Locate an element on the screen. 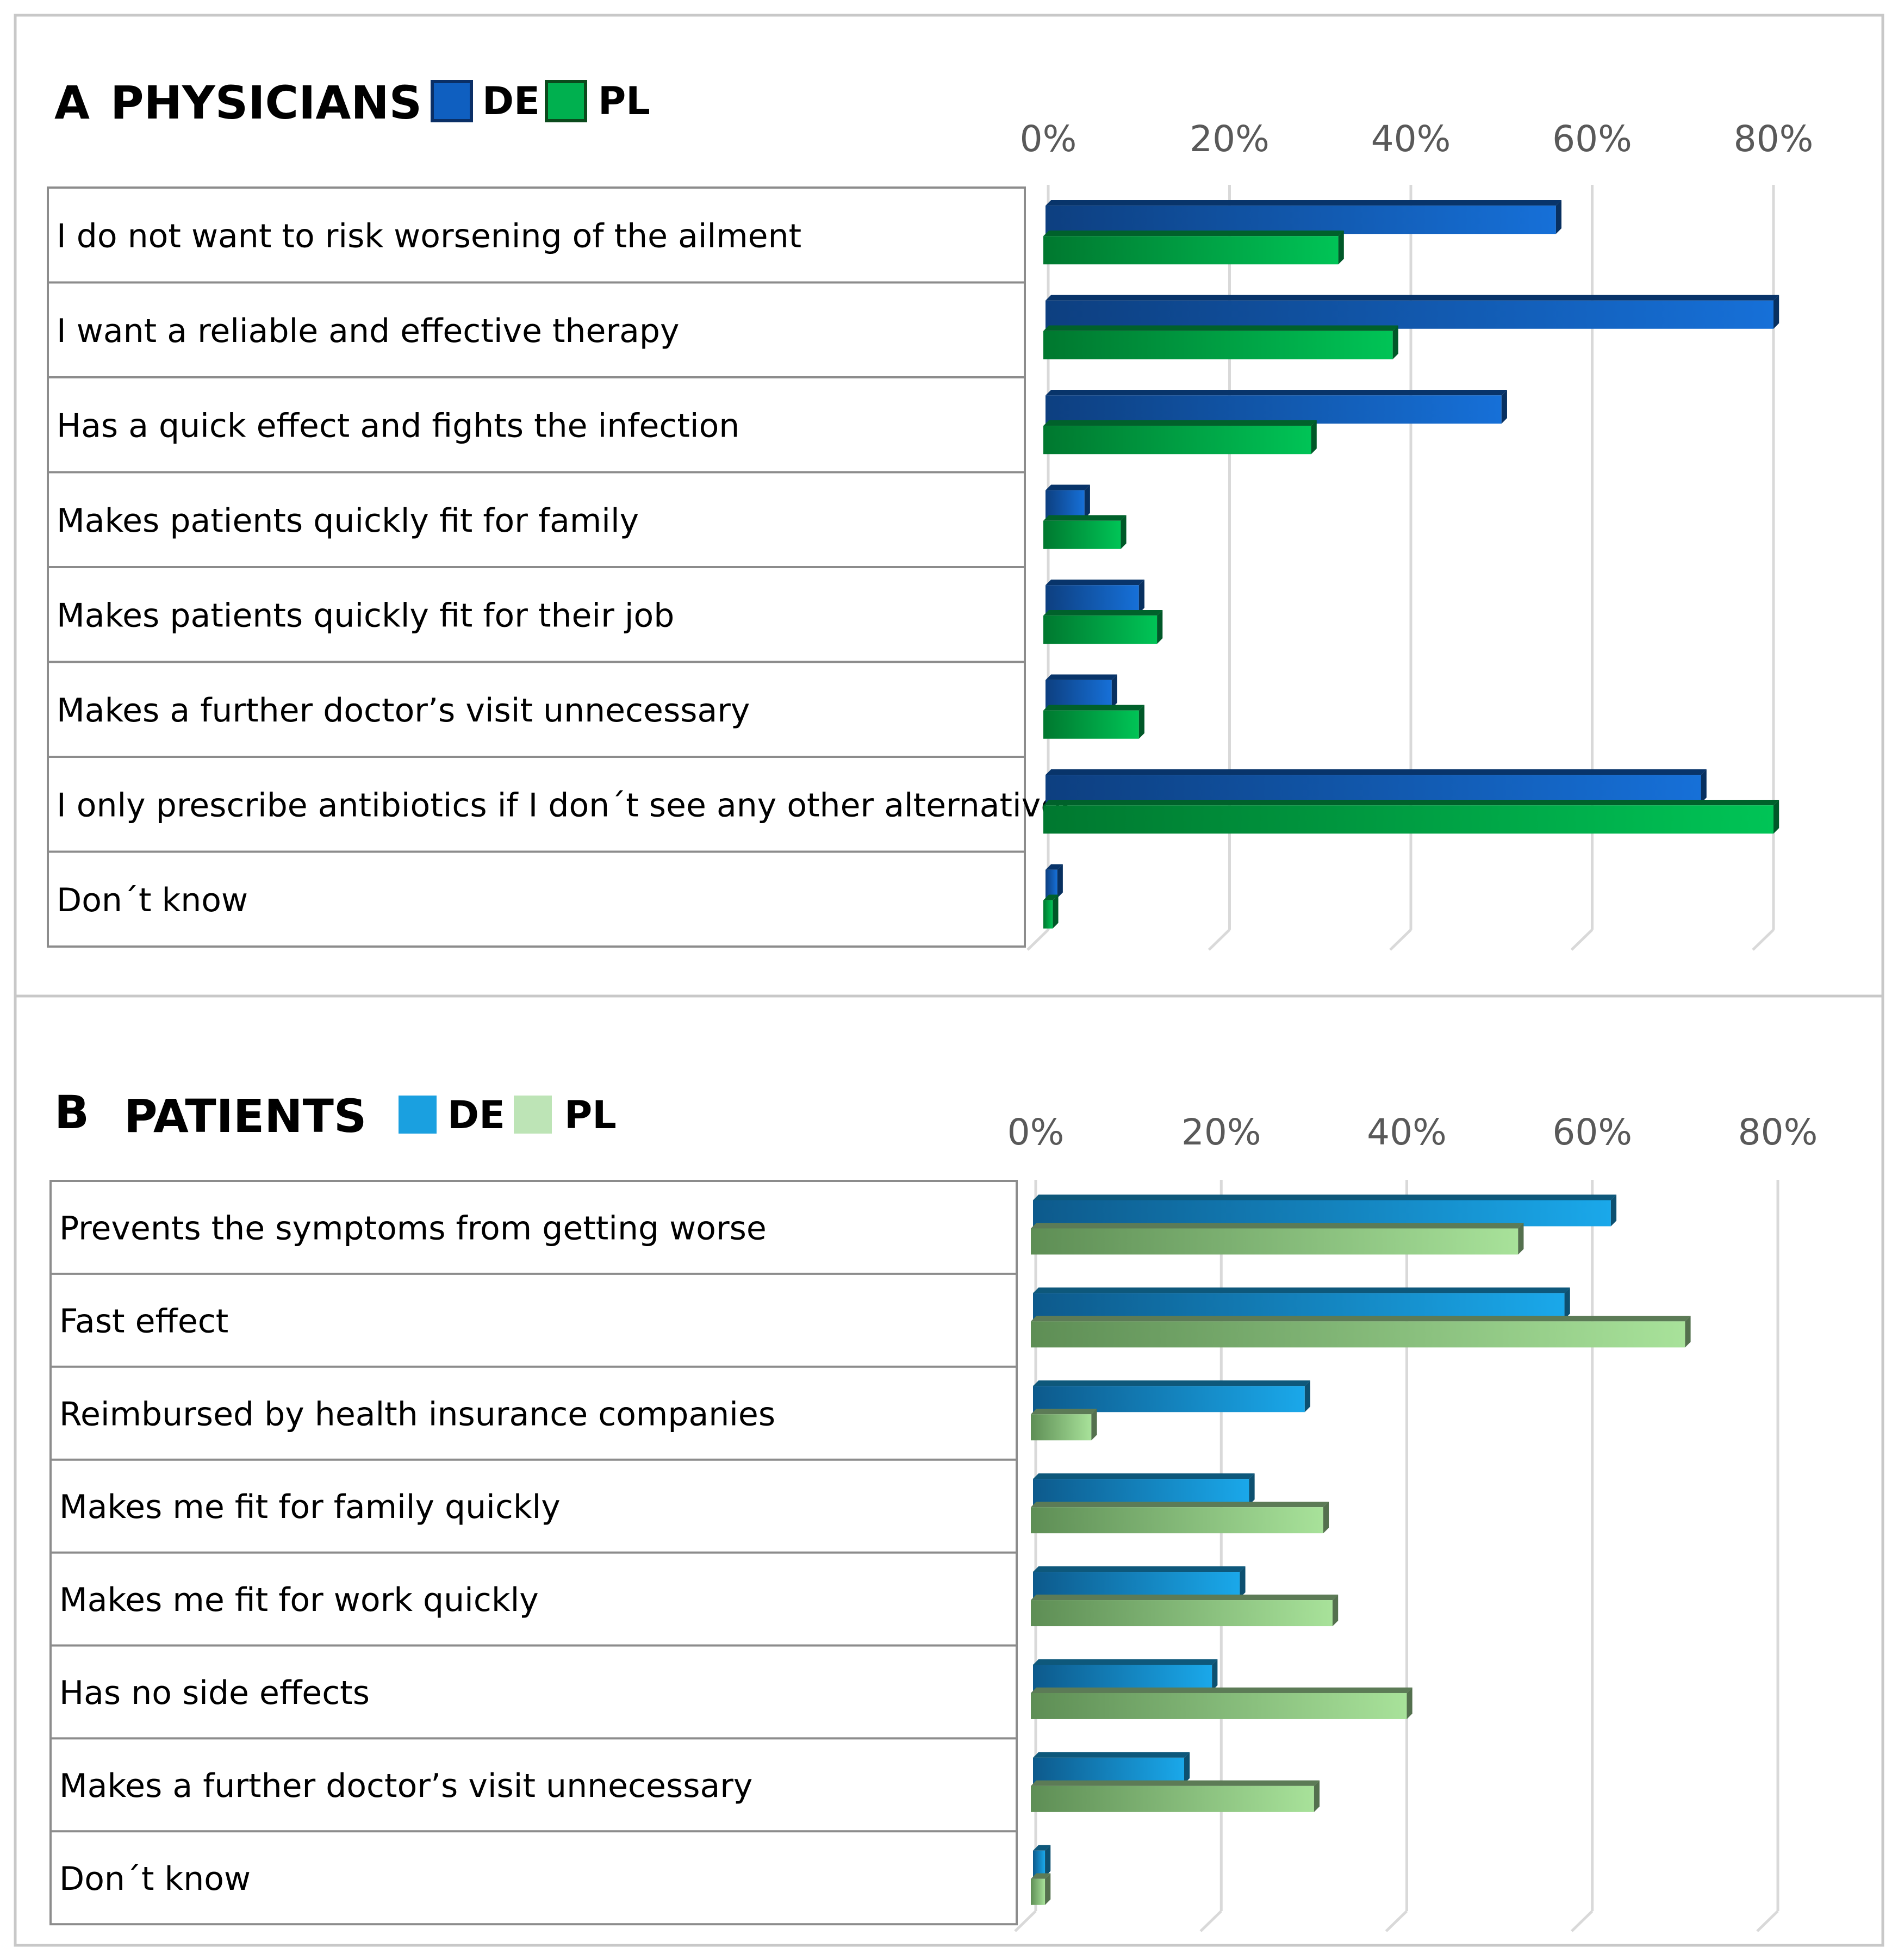  panel-b-x-ticks: 0% 20% 40% 60% 80% is located at coordinates (1413, 1132).